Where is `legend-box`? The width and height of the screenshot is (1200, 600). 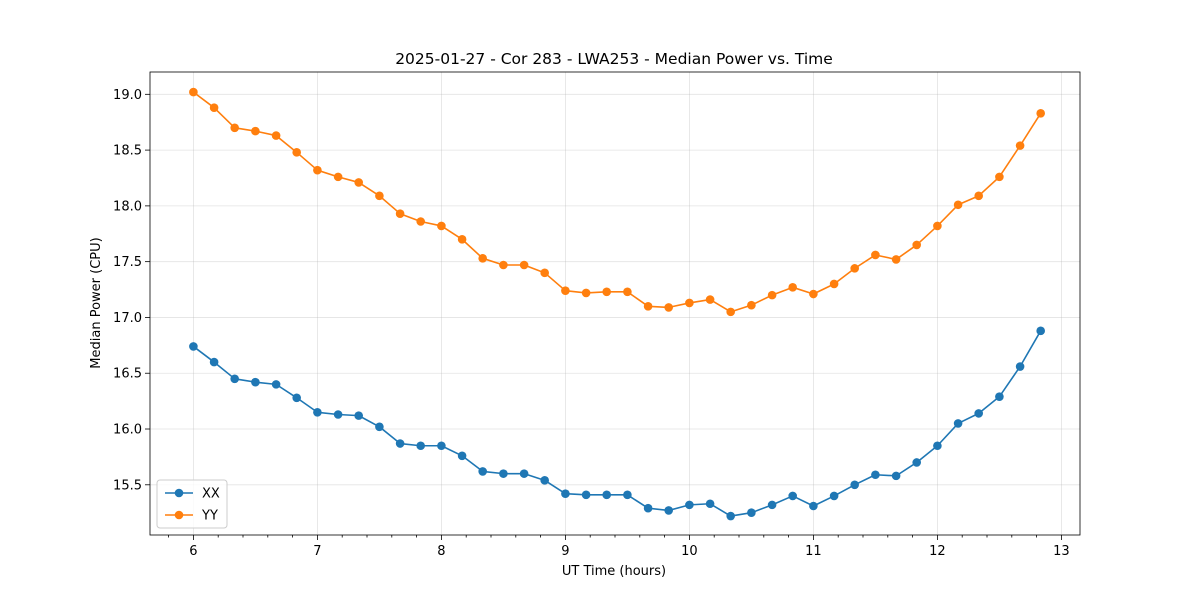
legend-box is located at coordinates (192, 504).